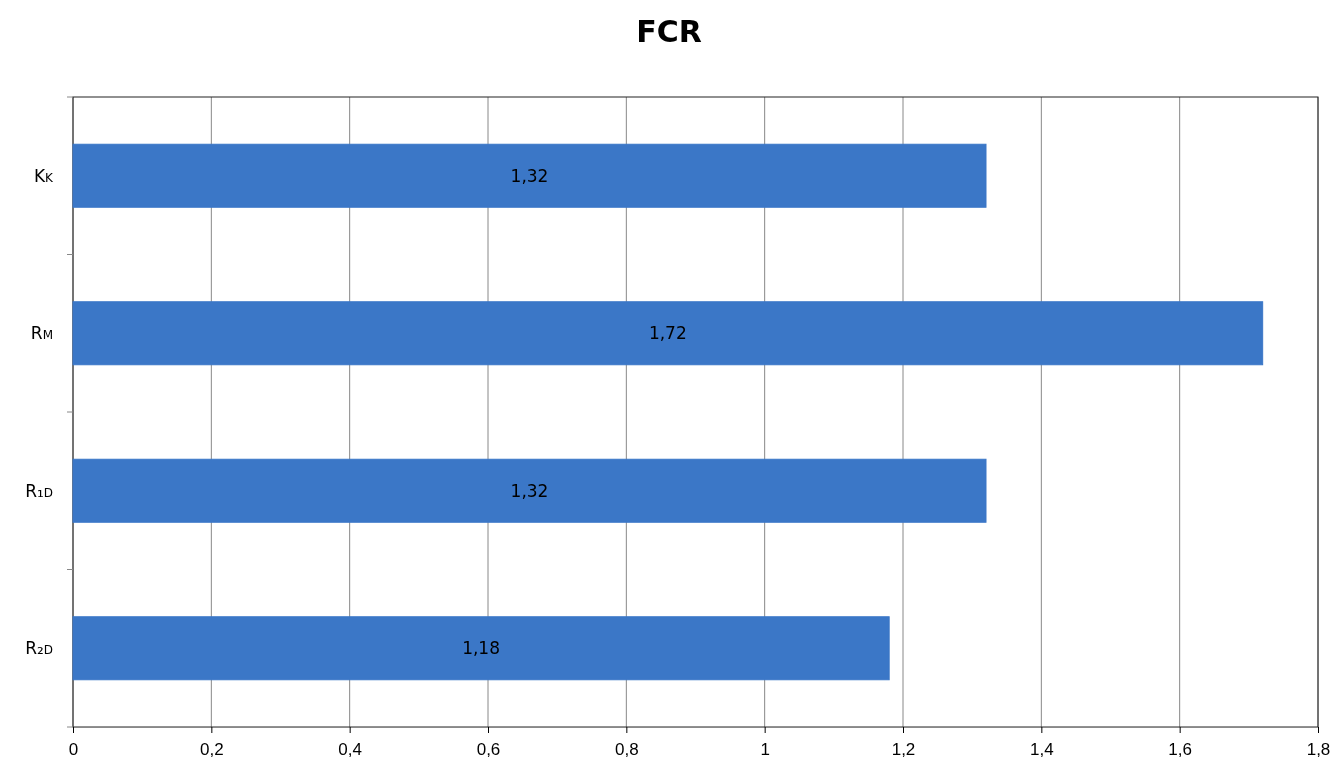  I want to click on x-tick-label: 1, so click(765, 749).